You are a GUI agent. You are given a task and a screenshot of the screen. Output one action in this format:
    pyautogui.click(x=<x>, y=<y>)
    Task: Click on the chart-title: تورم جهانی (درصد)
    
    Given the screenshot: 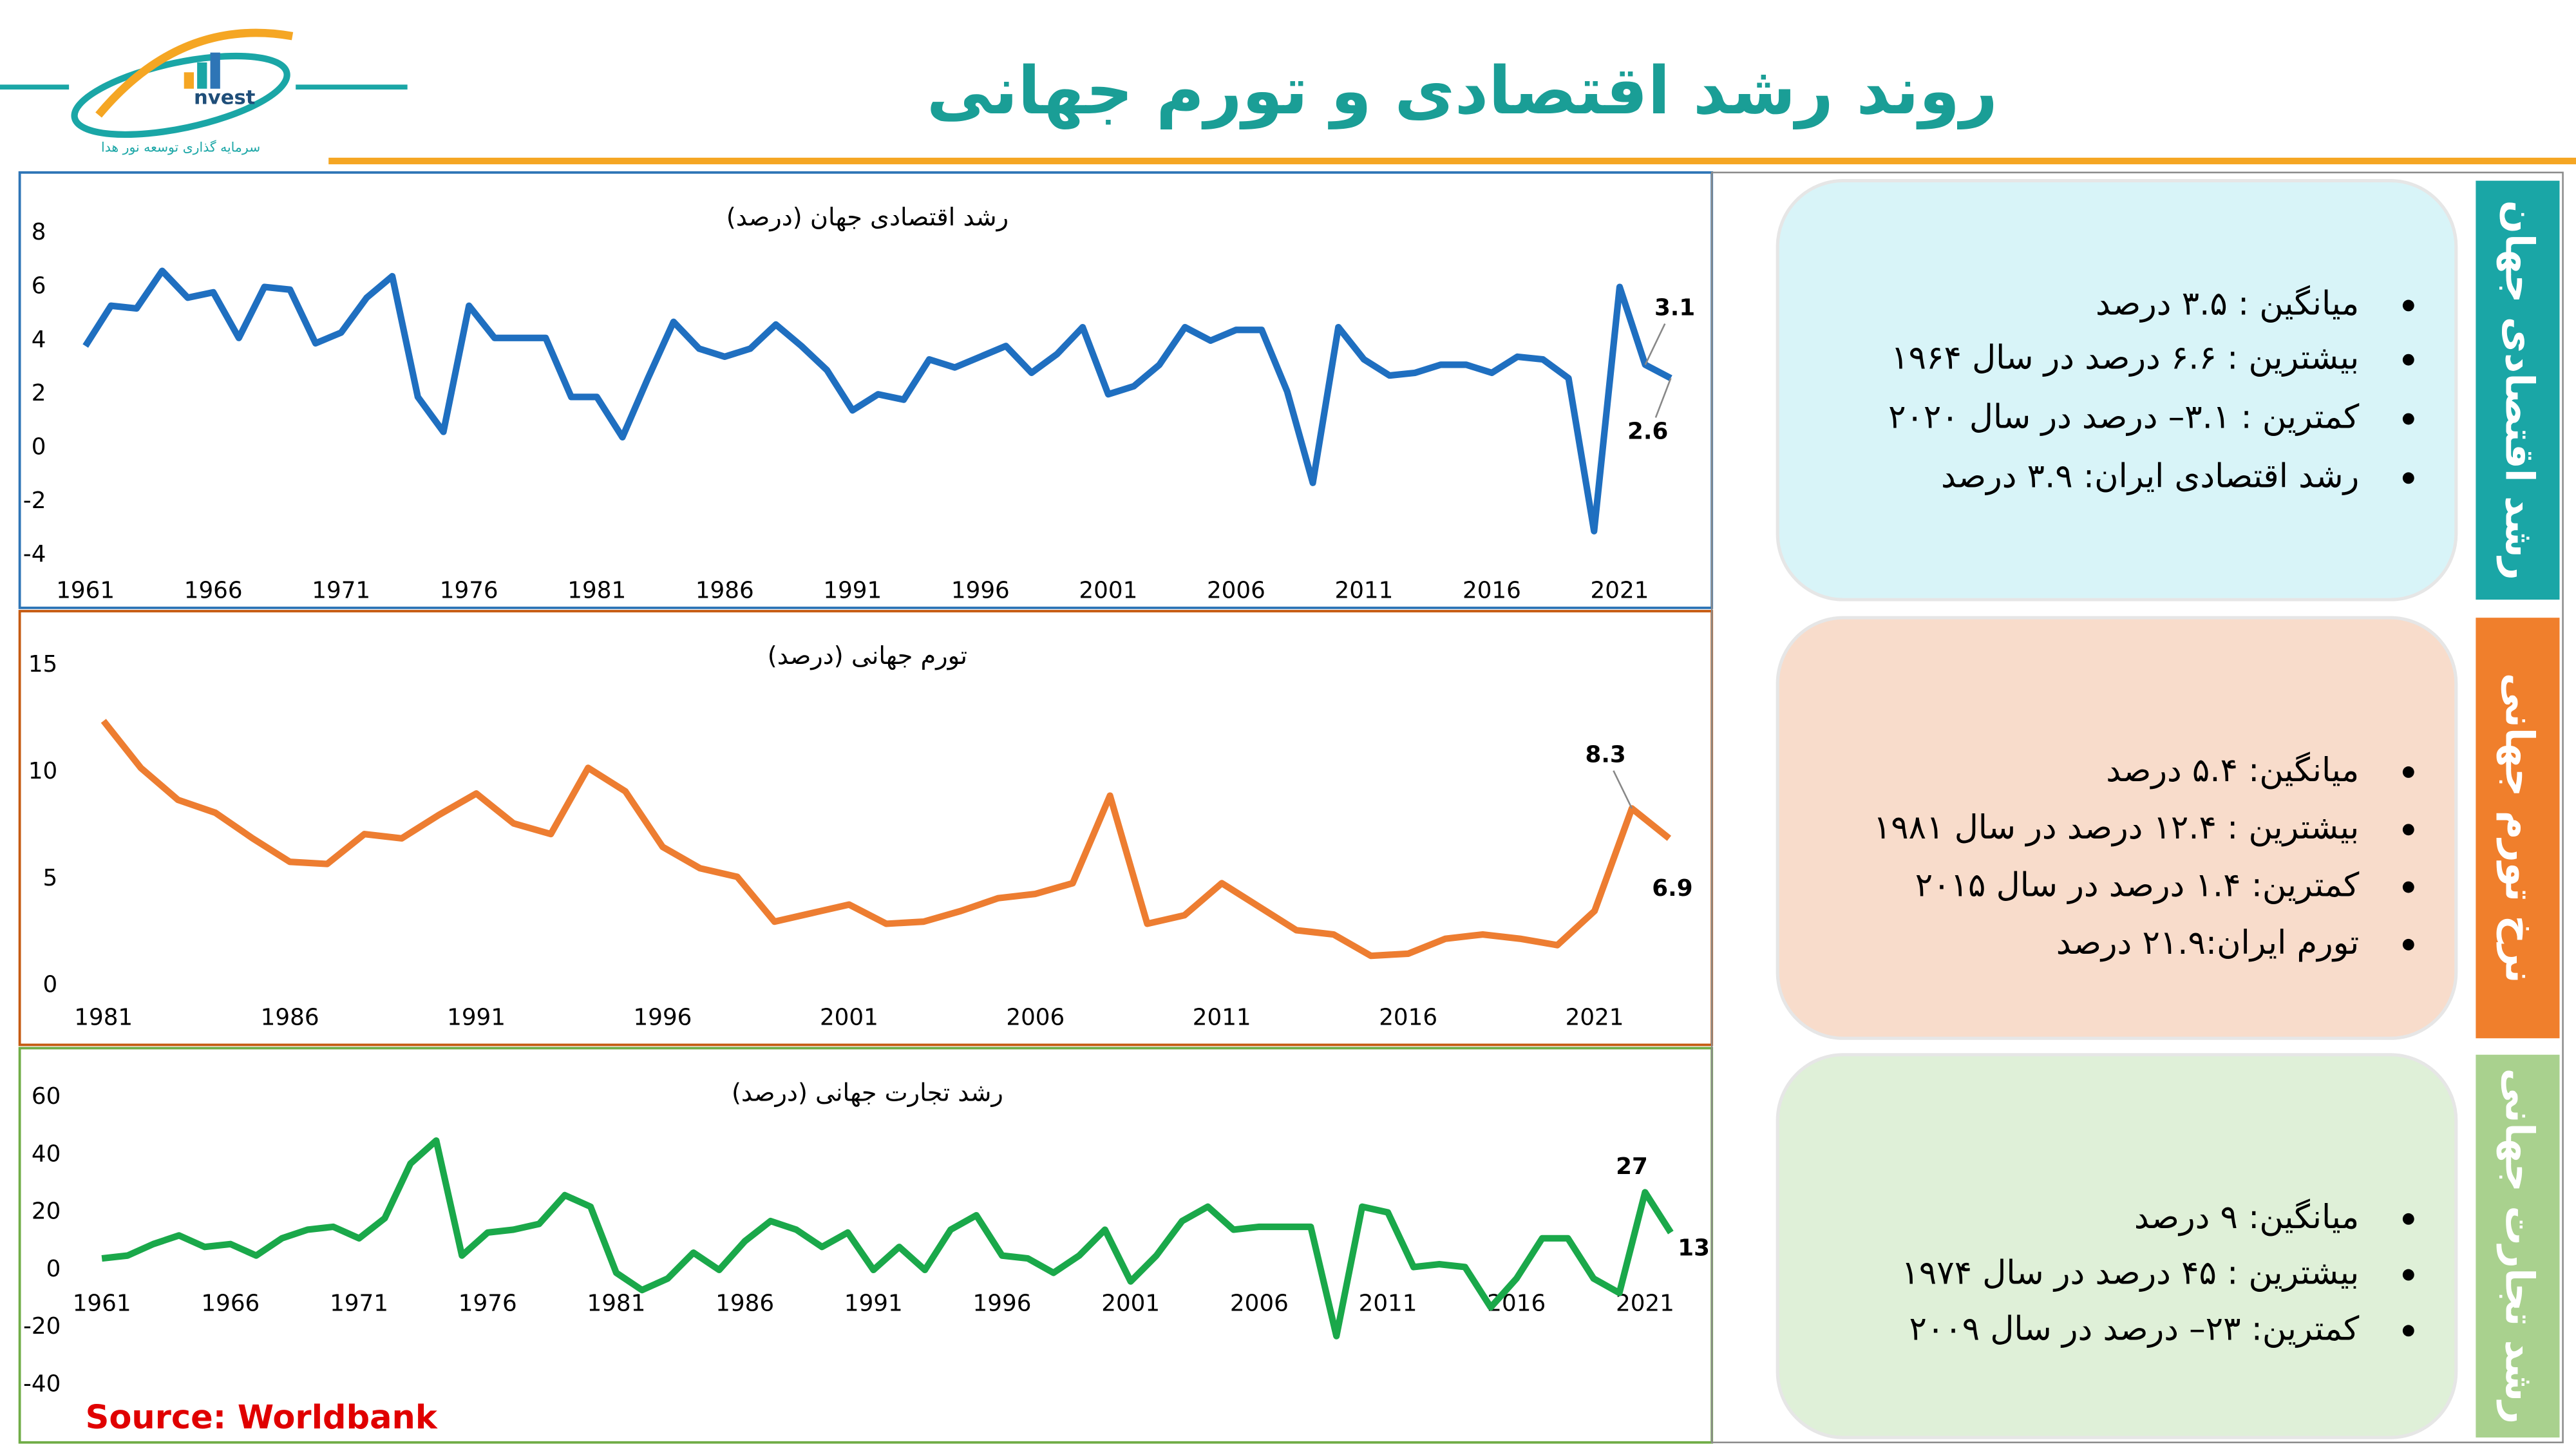 What is the action you would take?
    pyautogui.click(x=868, y=655)
    